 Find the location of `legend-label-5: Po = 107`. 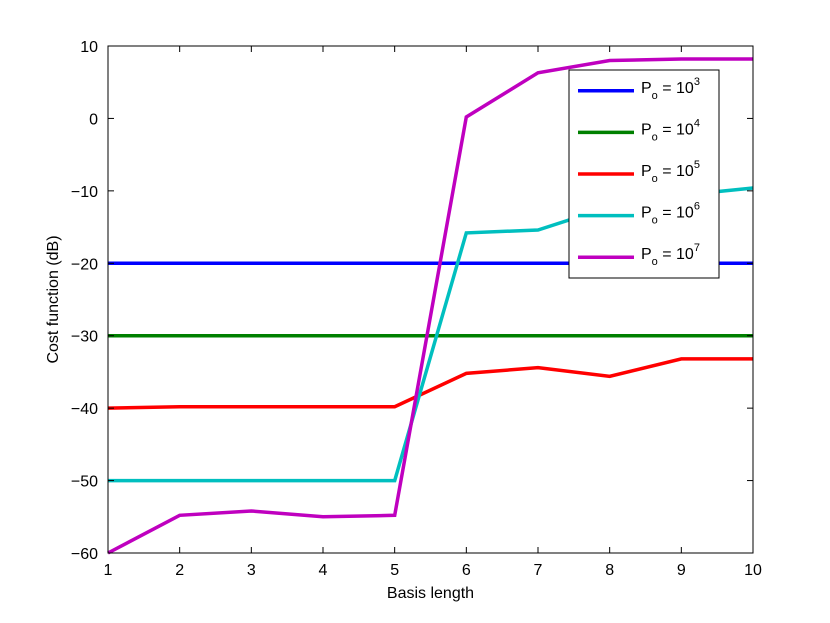

legend-label-5: Po = 107 is located at coordinates (670, 255).